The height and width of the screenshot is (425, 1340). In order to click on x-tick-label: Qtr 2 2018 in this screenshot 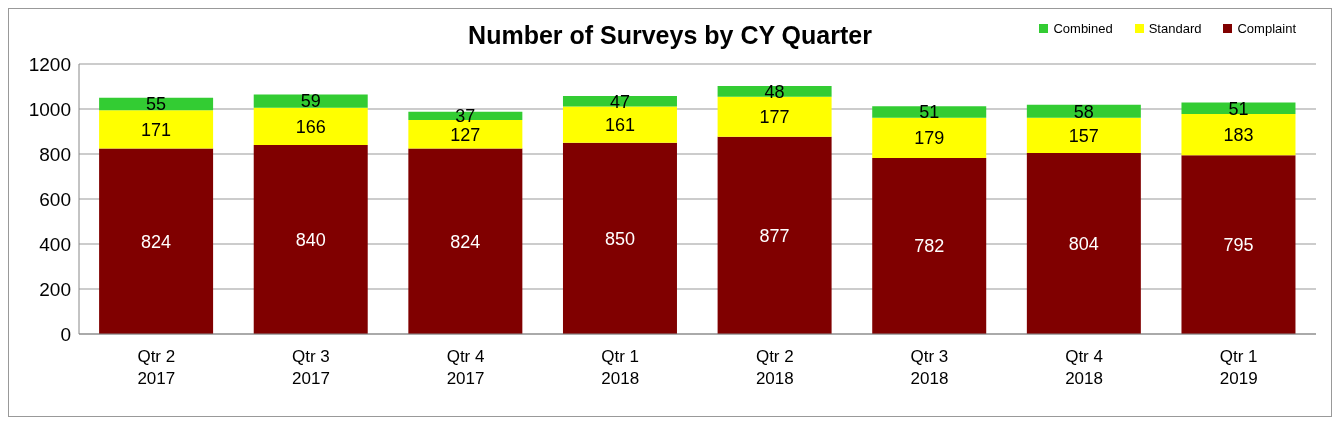, I will do `click(774, 367)`.